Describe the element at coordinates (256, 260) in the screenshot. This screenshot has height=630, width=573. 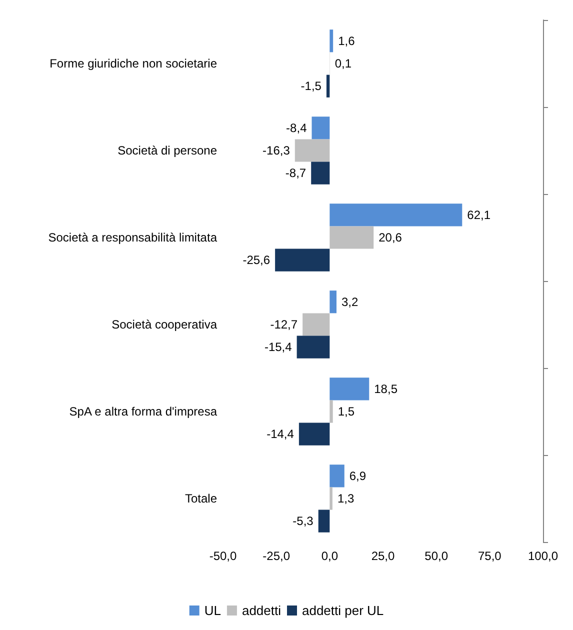
I see `data-label: -25,6` at that location.